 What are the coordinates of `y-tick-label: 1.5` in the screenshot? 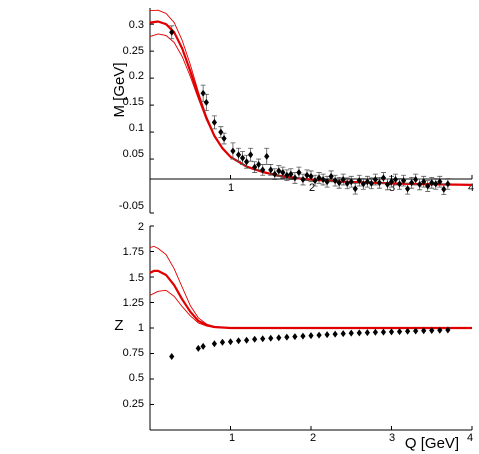 It's located at (136, 278).